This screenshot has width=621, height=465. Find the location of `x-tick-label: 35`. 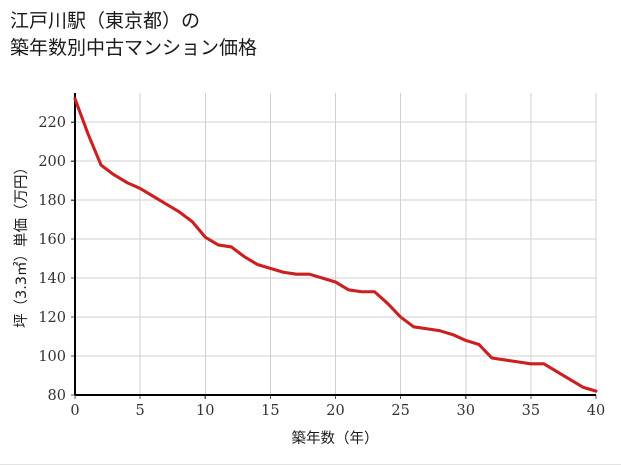

x-tick-label: 35 is located at coordinates (531, 411).